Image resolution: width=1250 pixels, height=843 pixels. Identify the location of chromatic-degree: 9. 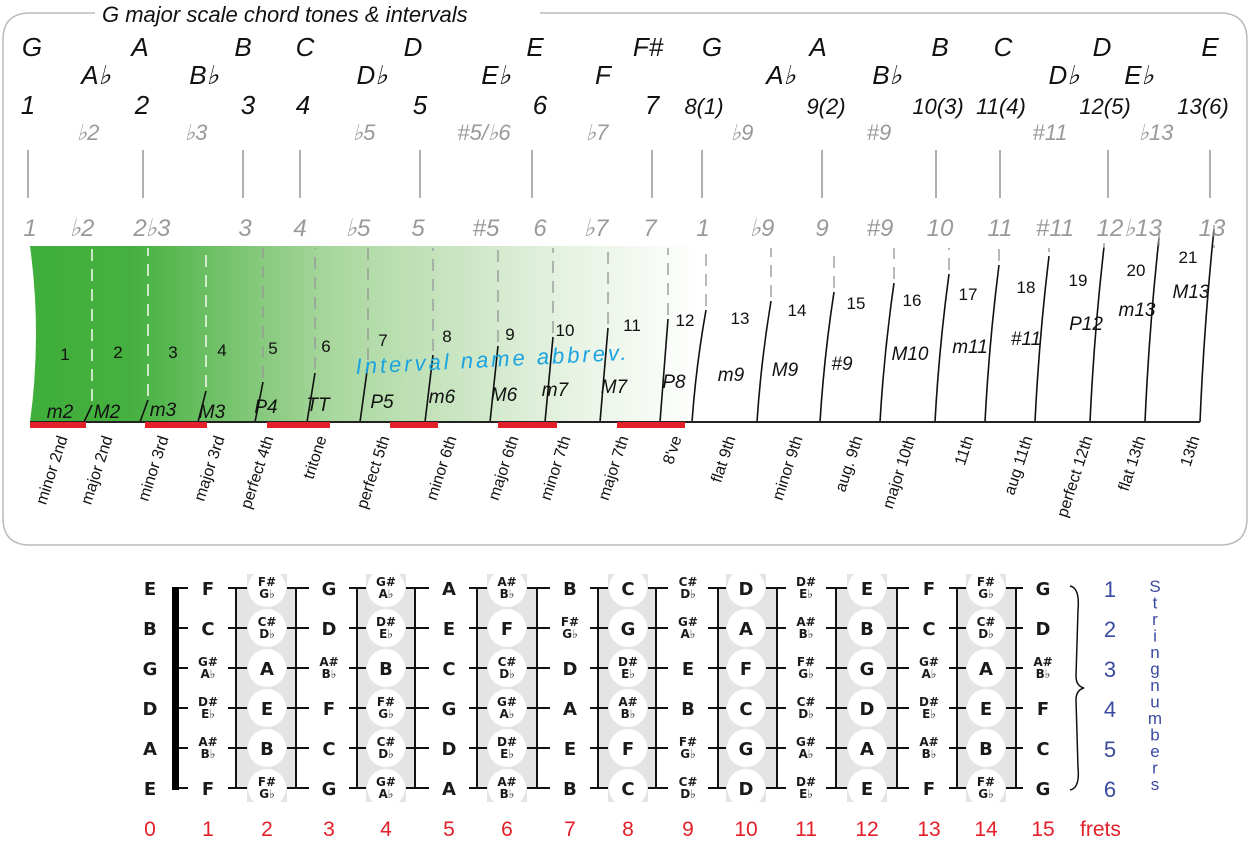
(821, 228).